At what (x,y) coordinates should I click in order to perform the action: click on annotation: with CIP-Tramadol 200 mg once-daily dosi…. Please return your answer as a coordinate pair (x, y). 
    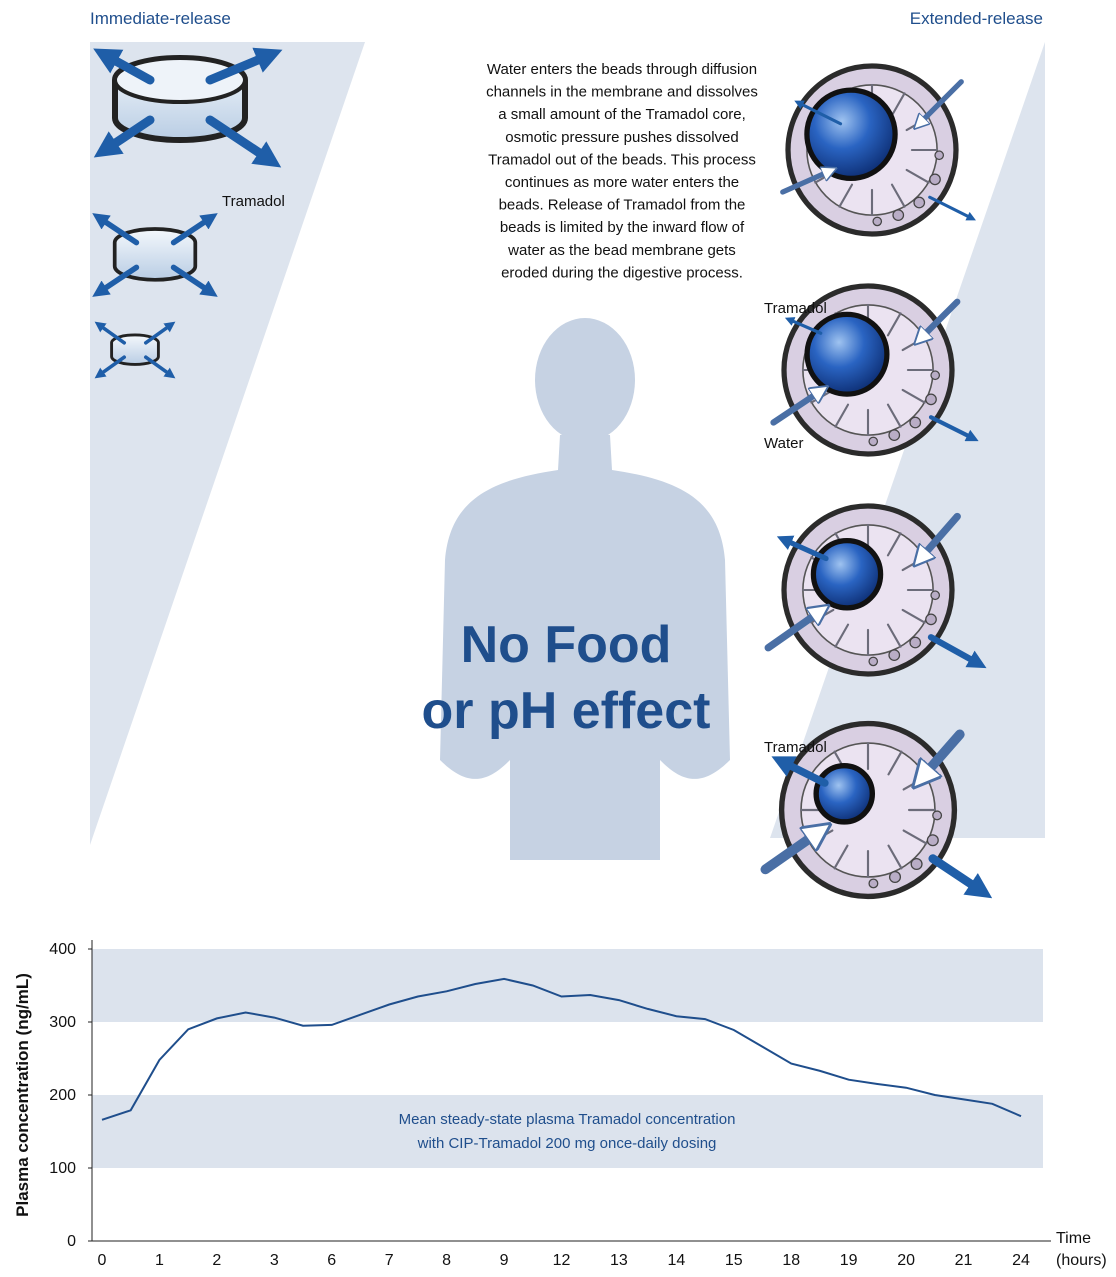
    Looking at the image, I should click on (567, 1143).